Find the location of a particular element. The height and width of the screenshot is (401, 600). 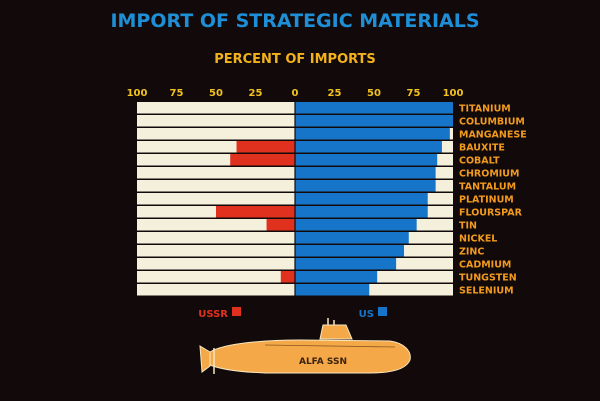

category-label: MANGANESE is located at coordinates (493, 135).